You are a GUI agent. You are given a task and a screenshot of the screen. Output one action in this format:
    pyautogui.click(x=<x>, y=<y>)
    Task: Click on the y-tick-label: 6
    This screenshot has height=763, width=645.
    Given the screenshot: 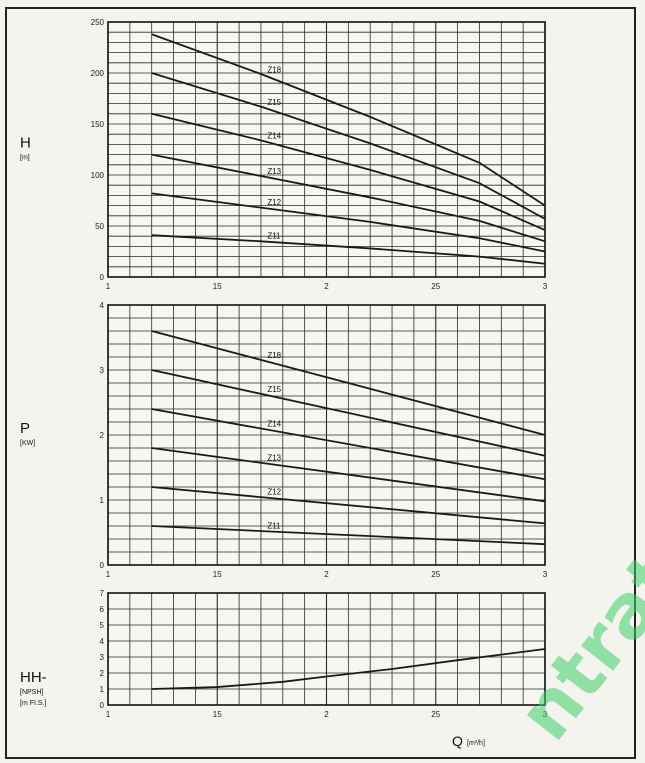 What is the action you would take?
    pyautogui.click(x=102, y=609)
    